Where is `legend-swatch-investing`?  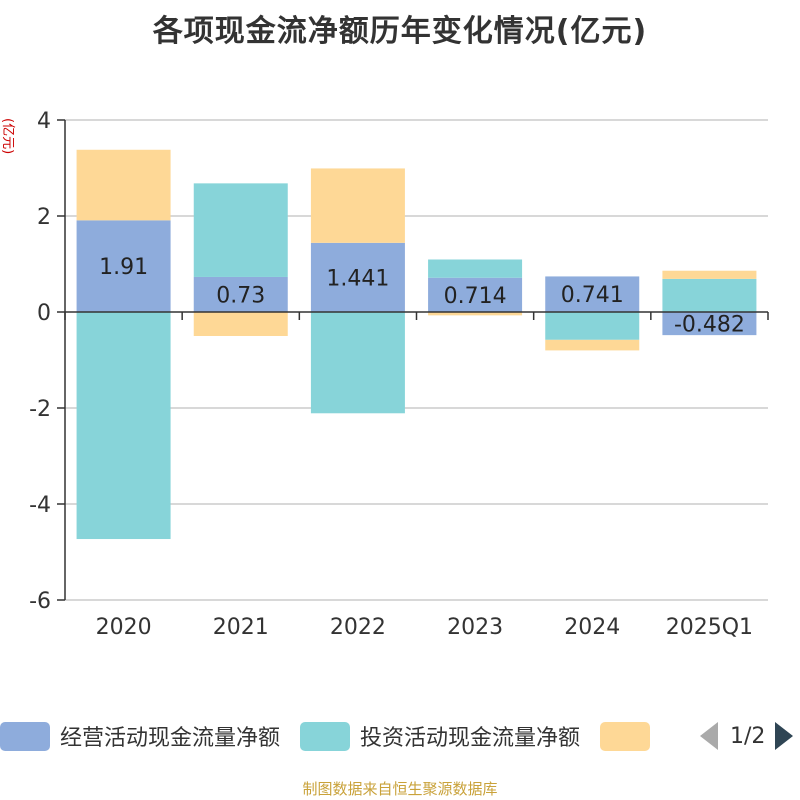 legend-swatch-investing is located at coordinates (325, 736).